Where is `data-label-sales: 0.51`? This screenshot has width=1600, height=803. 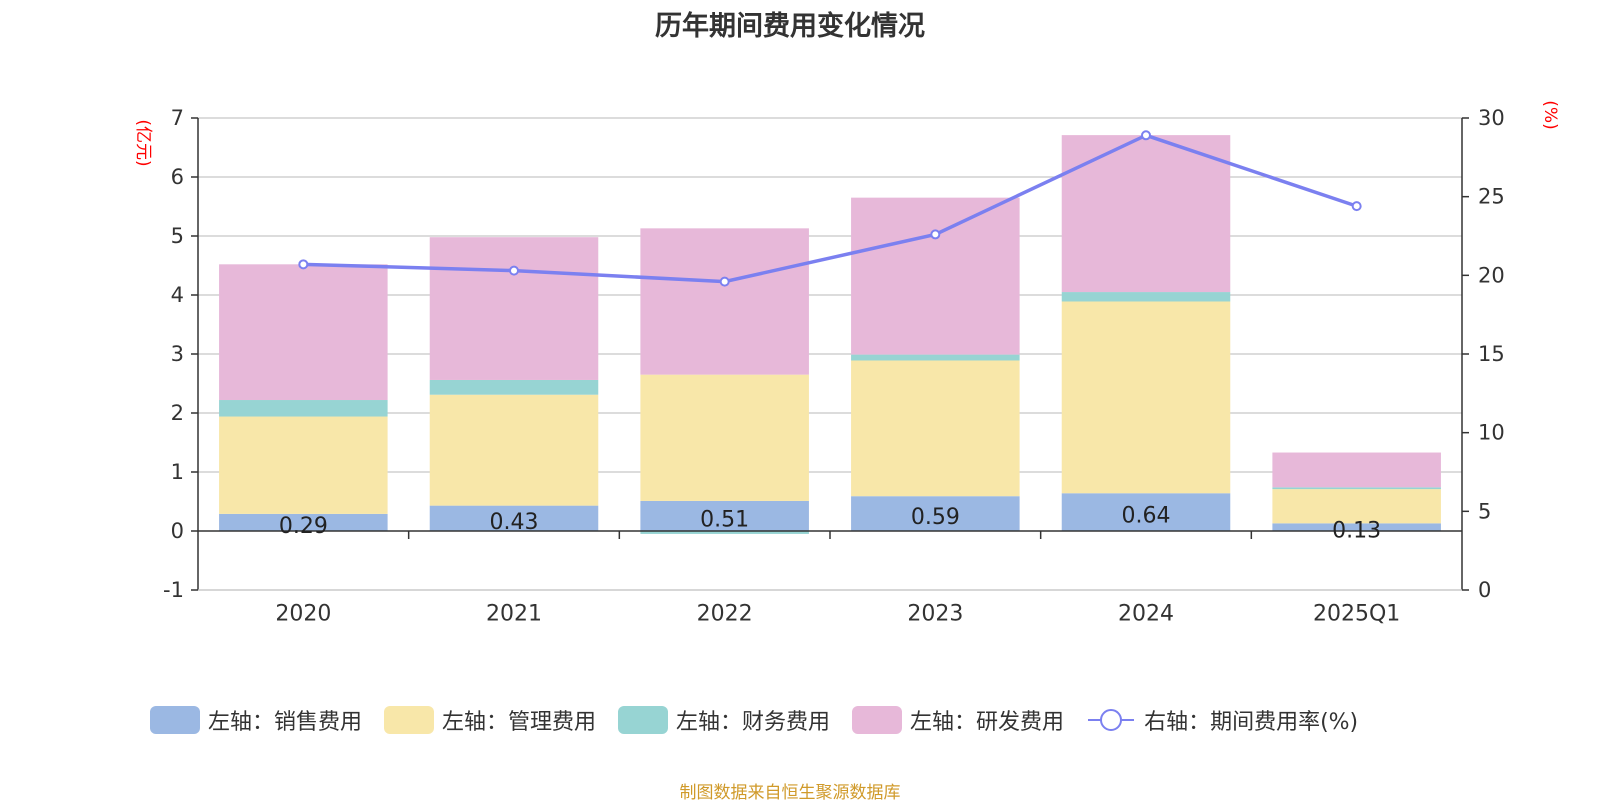 data-label-sales: 0.51 is located at coordinates (724, 519).